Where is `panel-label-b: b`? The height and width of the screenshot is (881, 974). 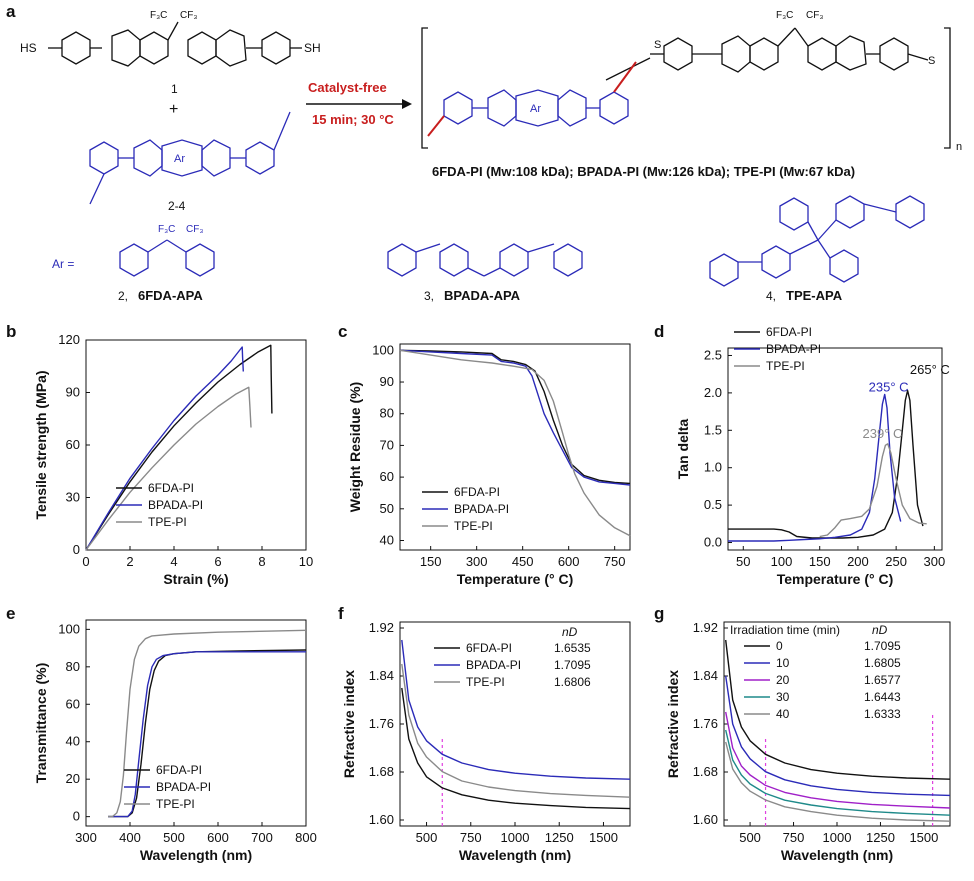
panel-label-b: b is located at coordinates (11, 331).